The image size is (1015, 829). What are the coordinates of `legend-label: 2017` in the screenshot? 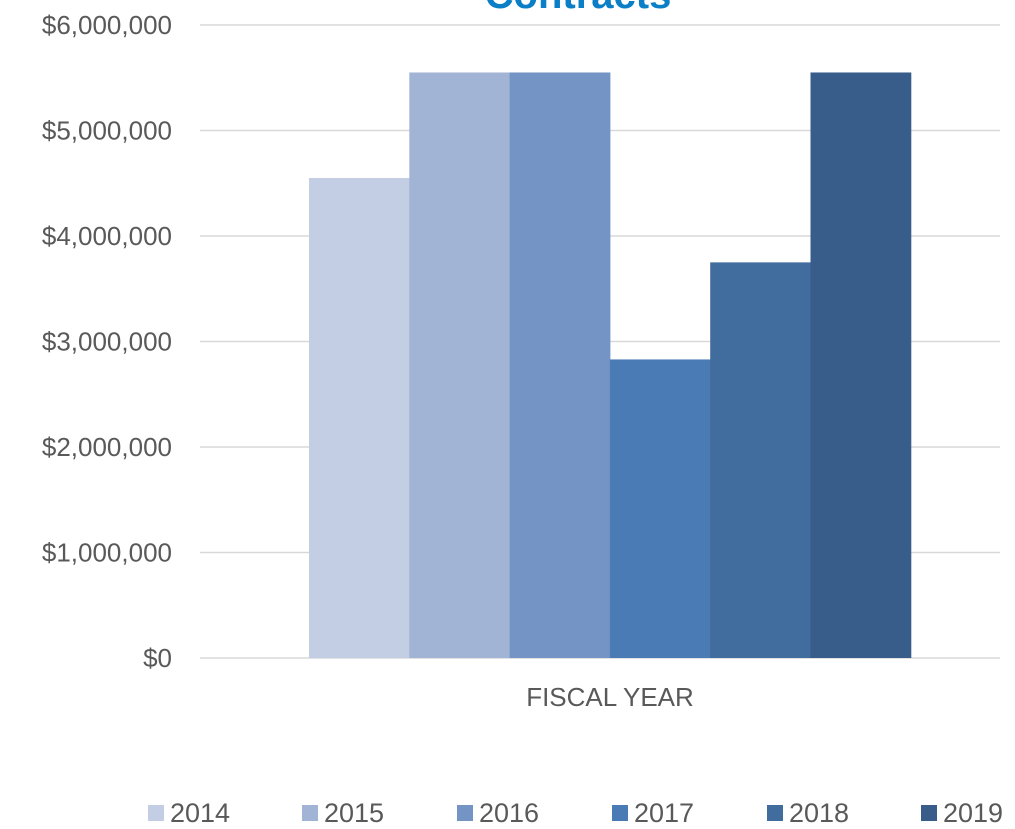 It's located at (664, 813).